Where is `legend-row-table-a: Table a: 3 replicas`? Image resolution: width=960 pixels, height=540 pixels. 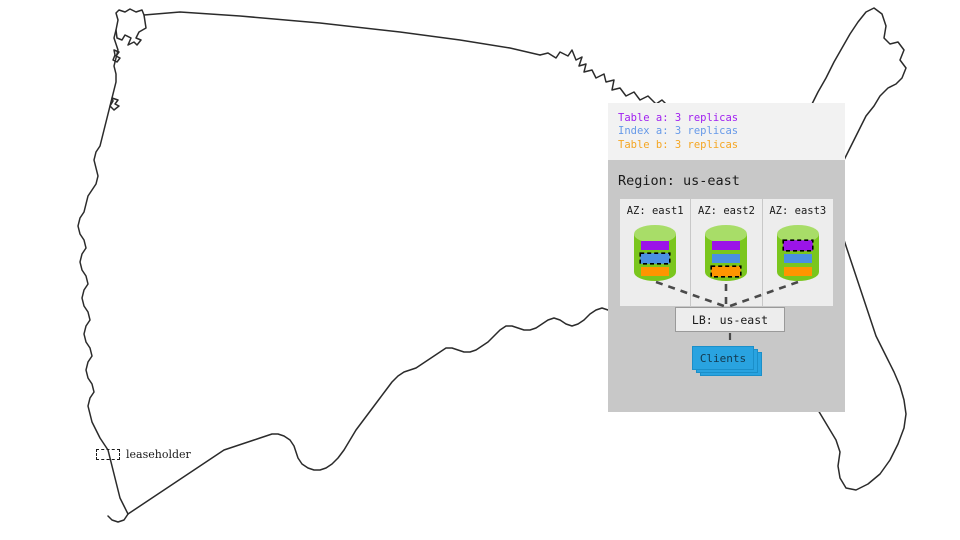 legend-row-table-a: Table a: 3 replicas is located at coordinates (678, 118).